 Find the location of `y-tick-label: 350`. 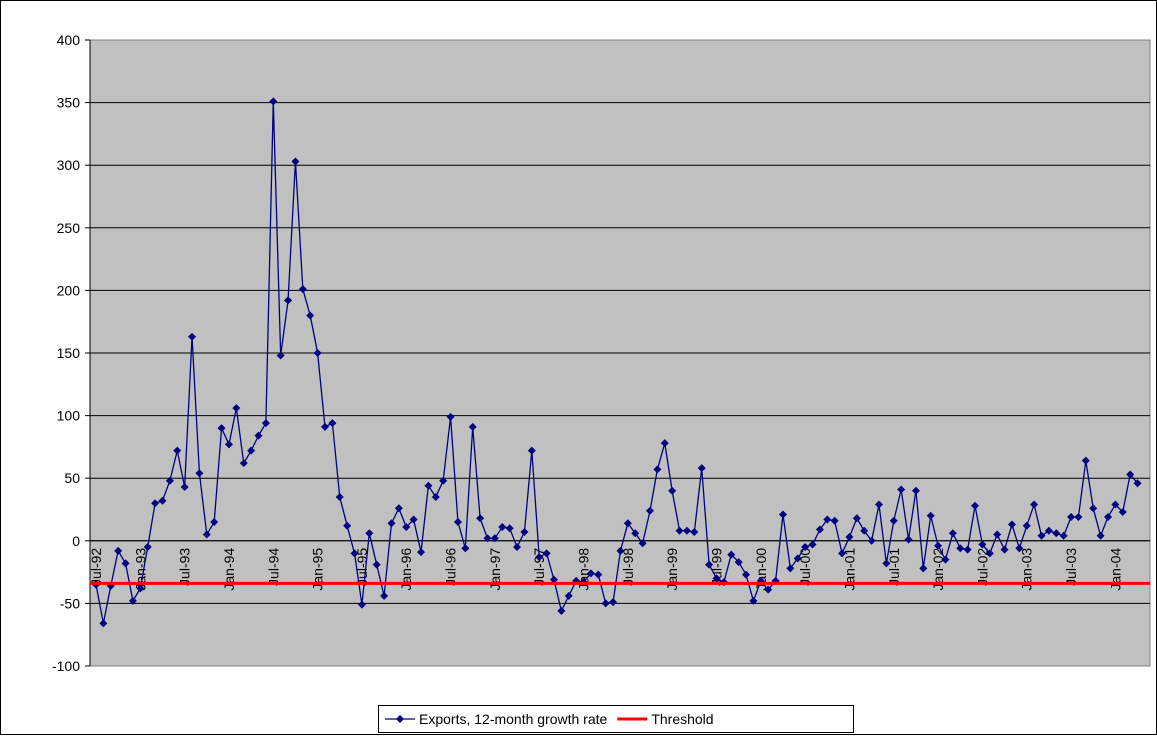

y-tick-label: 350 is located at coordinates (69, 103).